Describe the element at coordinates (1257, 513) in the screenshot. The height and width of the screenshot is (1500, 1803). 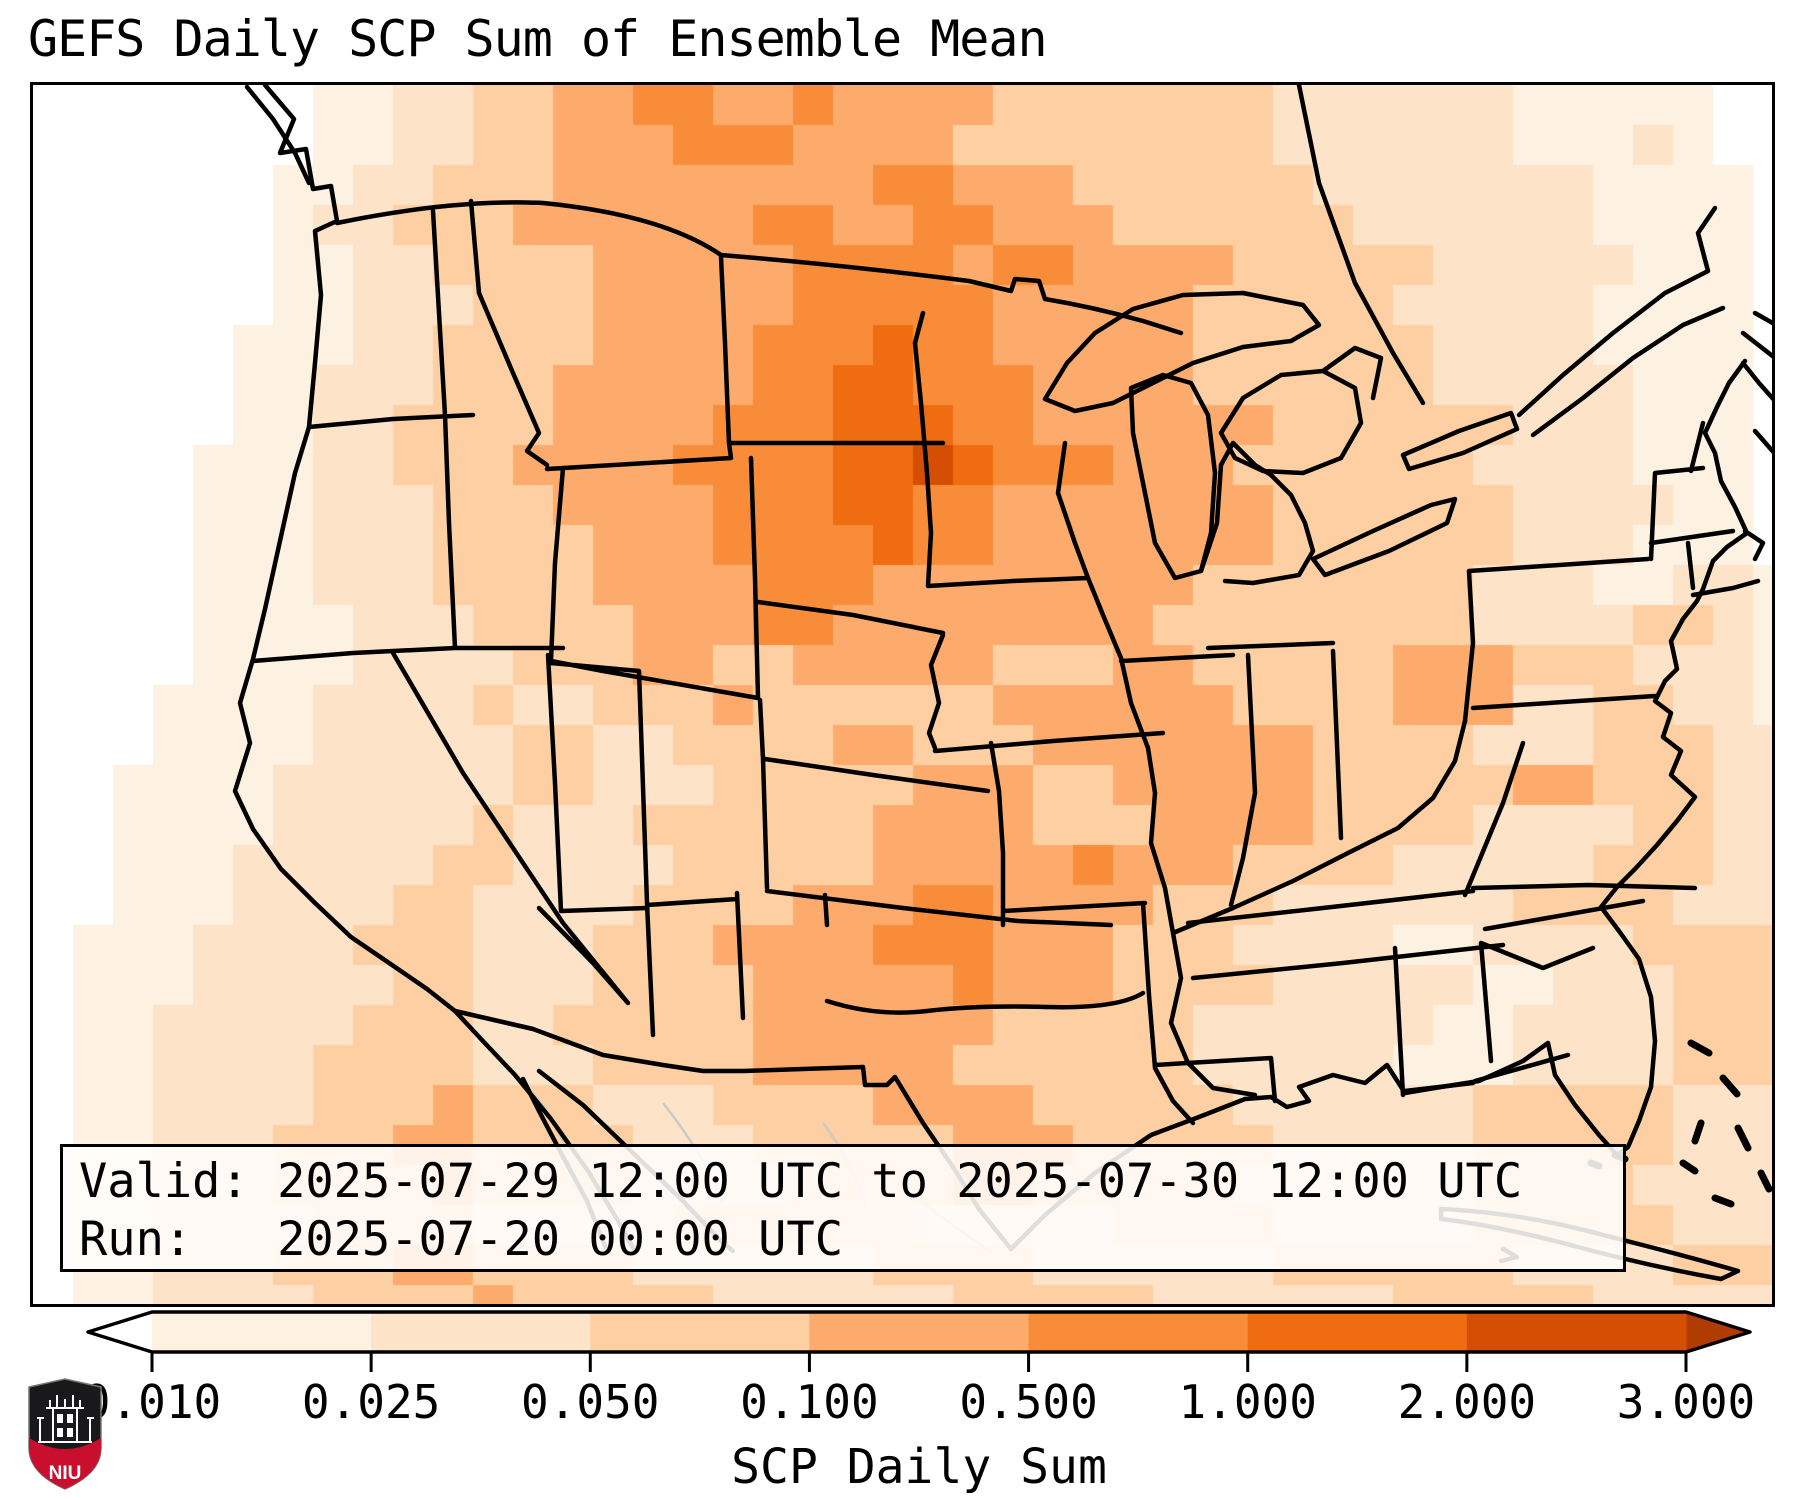
I see `michigan-coast-path` at that location.